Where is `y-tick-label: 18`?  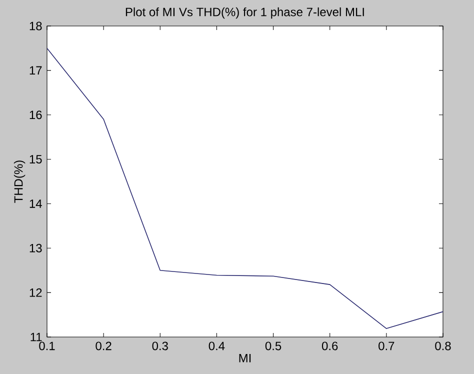
y-tick-label: 18 is located at coordinates (36, 26).